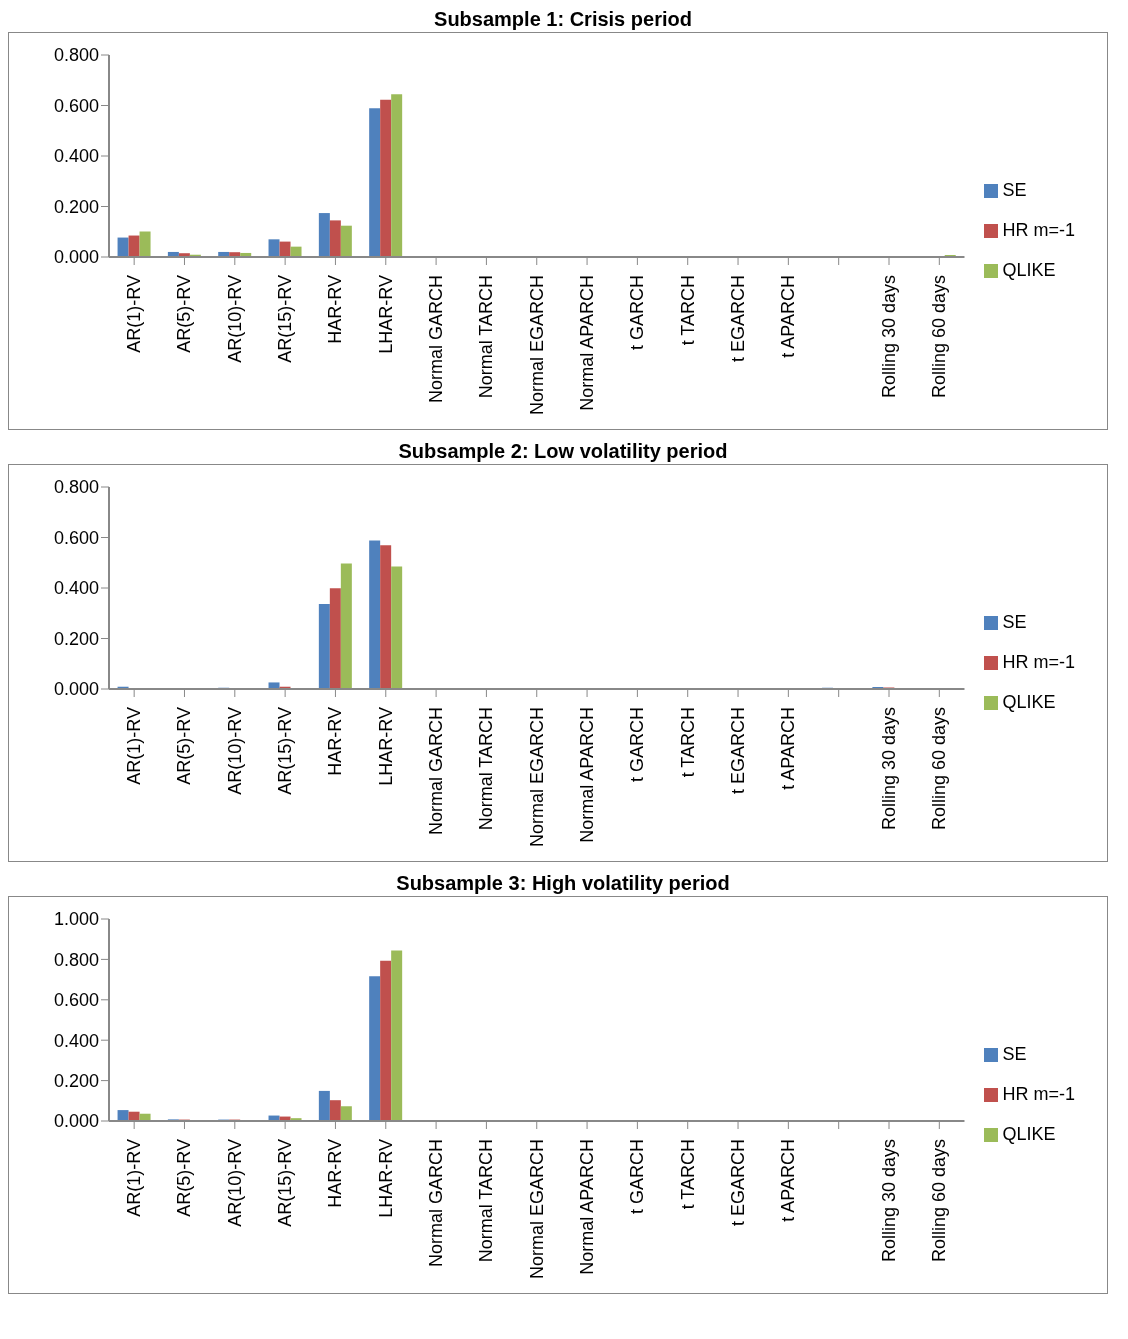  I want to click on chart-title: Subsample 2: Low volatility period, so click(563, 452).